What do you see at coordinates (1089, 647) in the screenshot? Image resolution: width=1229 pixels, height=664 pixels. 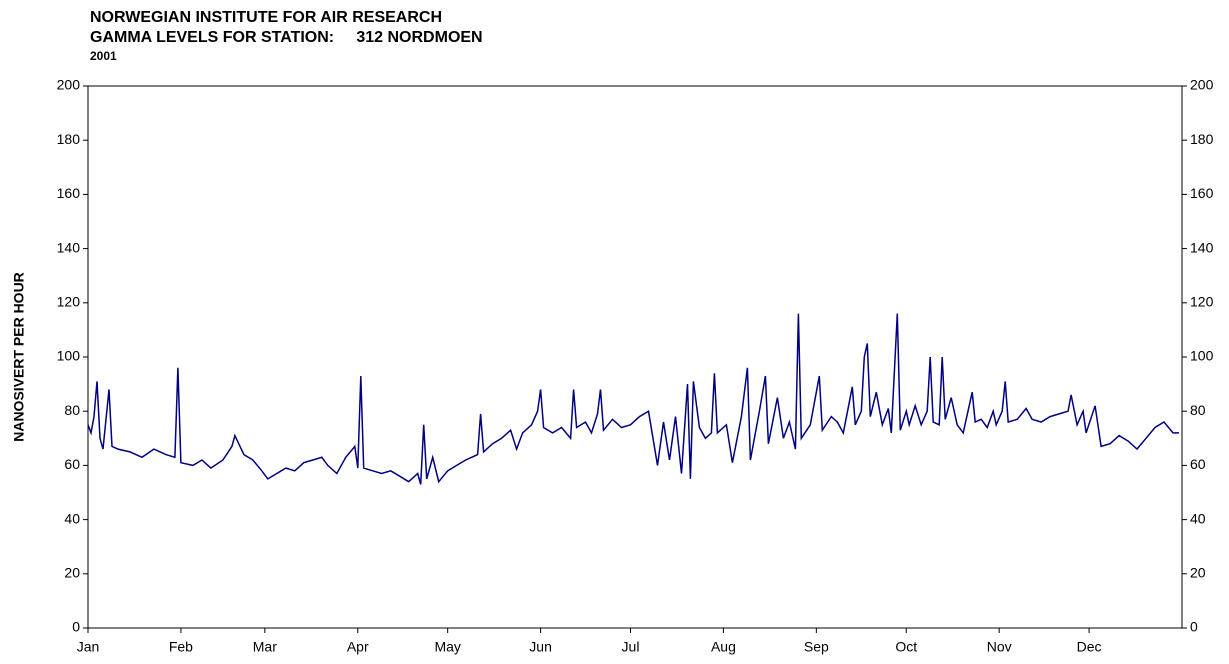 I see `x-tick-label: Dec` at bounding box center [1089, 647].